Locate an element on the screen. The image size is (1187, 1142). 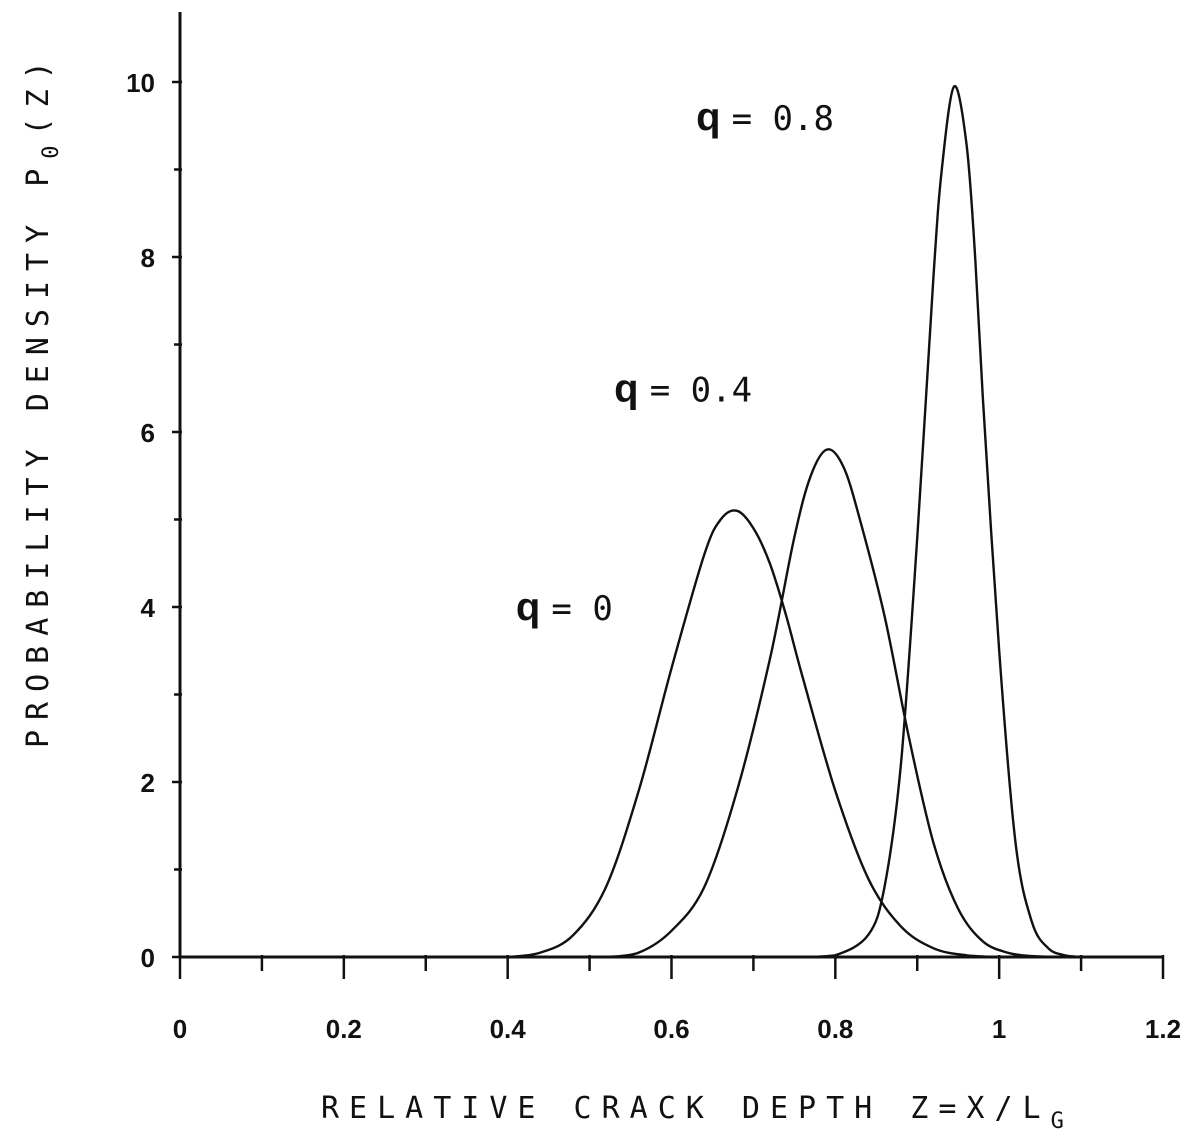
x-tick-label: 0 is located at coordinates (180, 1029).